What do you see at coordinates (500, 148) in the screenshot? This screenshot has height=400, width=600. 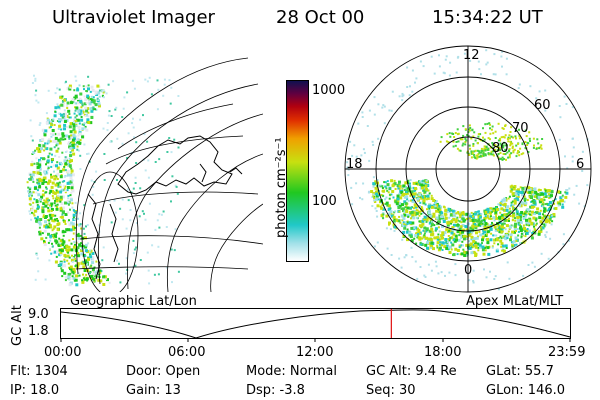 I see `lat-80-label: 80` at bounding box center [500, 148].